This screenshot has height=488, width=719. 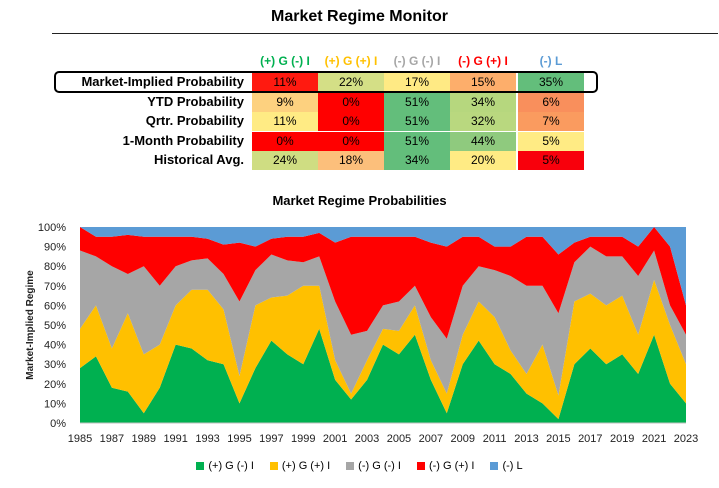 I want to click on row-label: Historical Avg., so click(x=198, y=159).